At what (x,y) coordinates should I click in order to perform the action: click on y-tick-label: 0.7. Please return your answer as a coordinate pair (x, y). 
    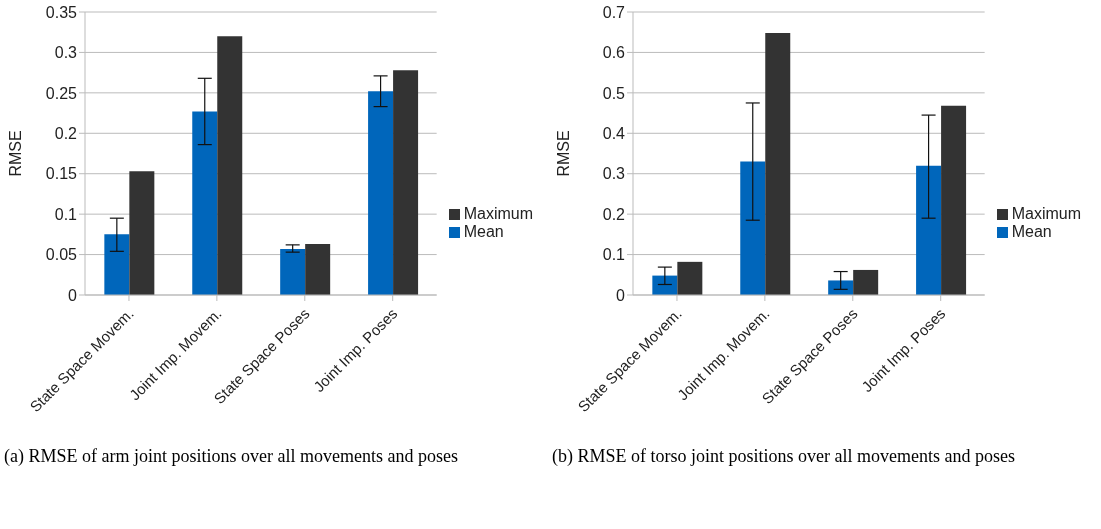
    Looking at the image, I should click on (614, 12).